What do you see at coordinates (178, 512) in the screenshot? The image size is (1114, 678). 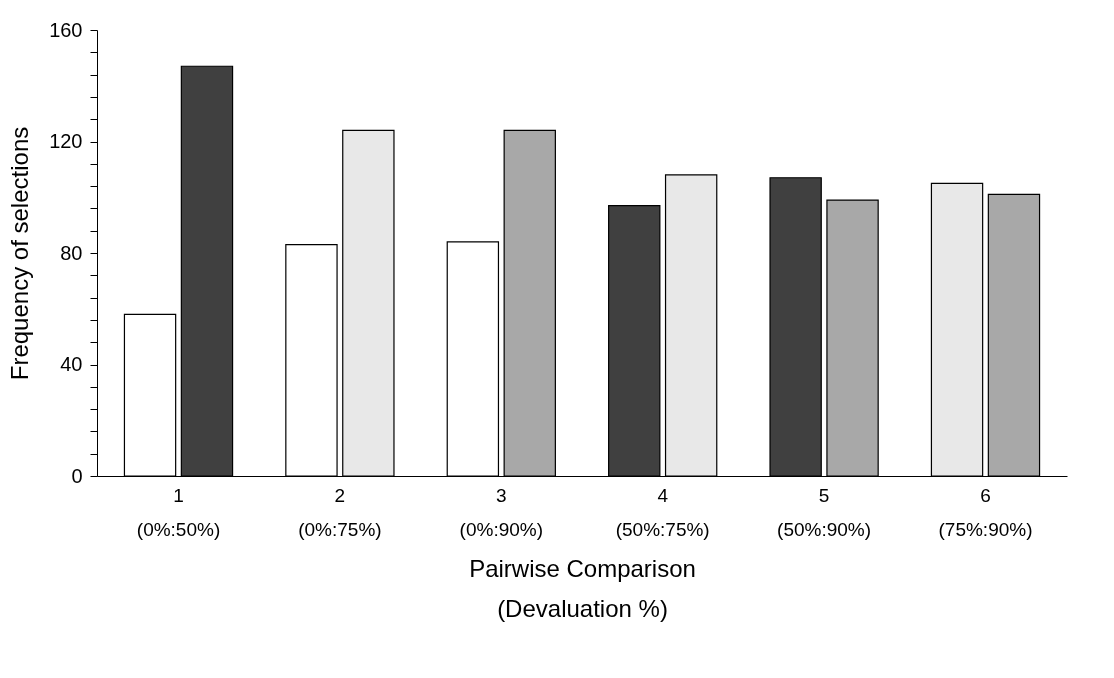 I see `x-tick-label: 1 (0%:50%)` at bounding box center [178, 512].